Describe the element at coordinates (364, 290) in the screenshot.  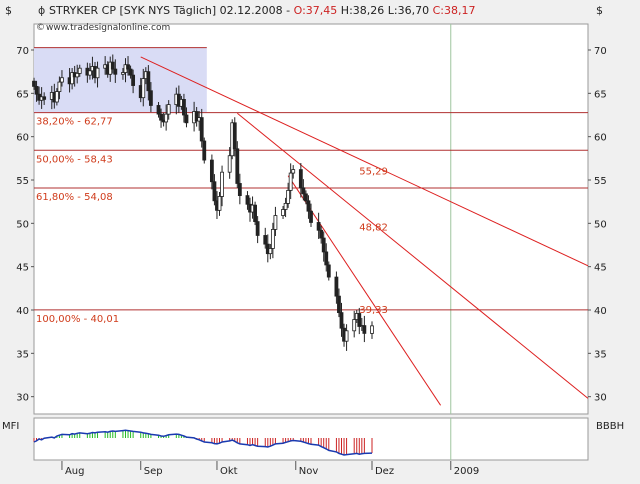
I see `trend-line` at that location.